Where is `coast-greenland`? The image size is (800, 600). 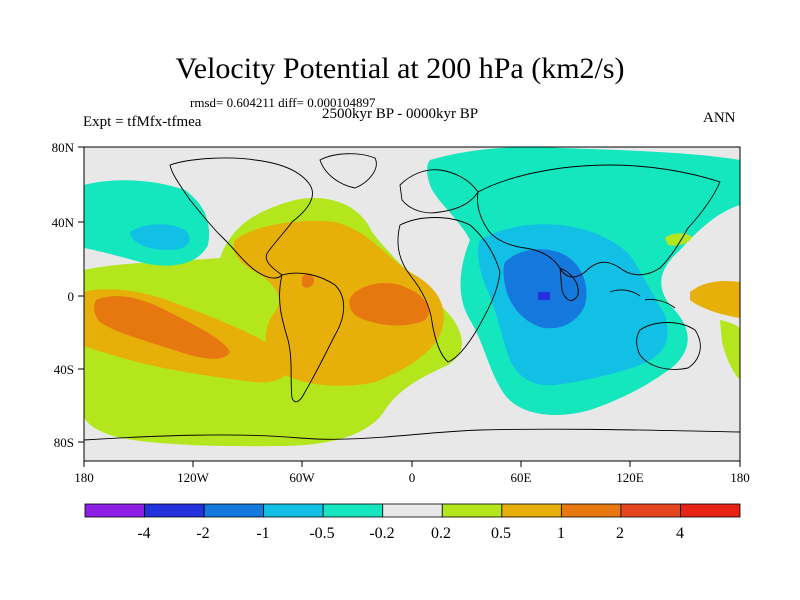 coast-greenland is located at coordinates (348, 171).